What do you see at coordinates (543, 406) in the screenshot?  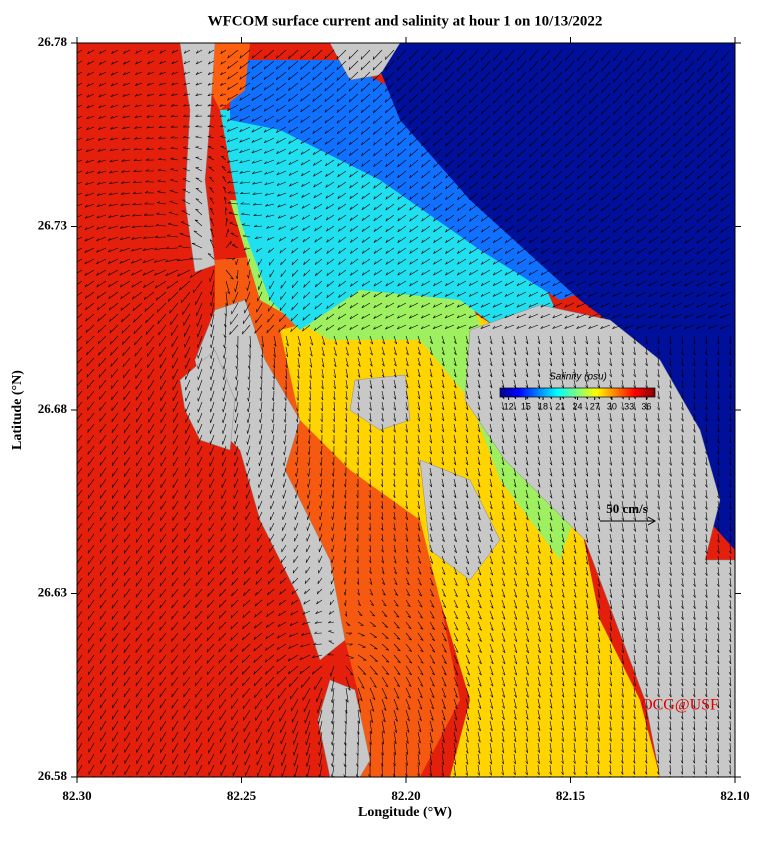 I see `colorbar-tick-label: 18` at bounding box center [543, 406].